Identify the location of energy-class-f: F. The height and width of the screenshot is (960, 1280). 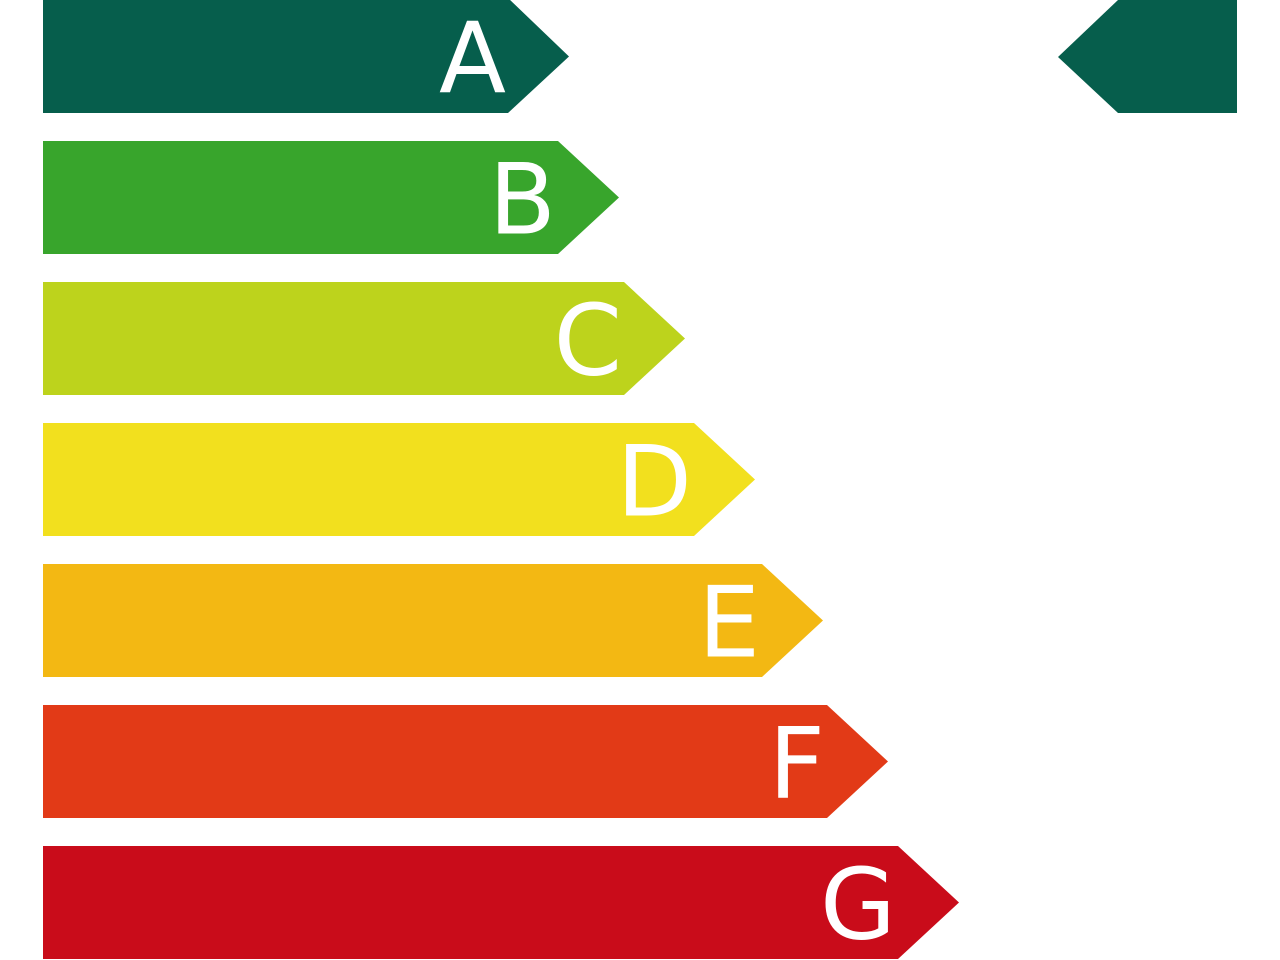
(465, 763).